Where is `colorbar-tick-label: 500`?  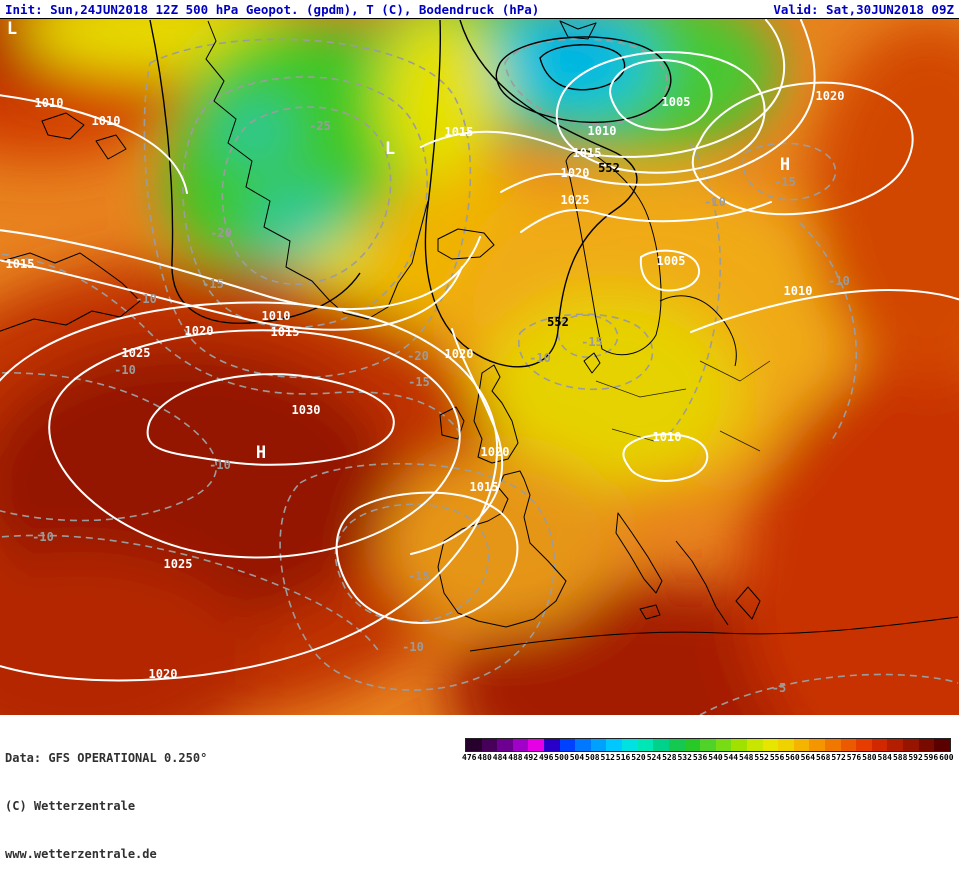 colorbar-tick-label: 500 is located at coordinates (561, 757).